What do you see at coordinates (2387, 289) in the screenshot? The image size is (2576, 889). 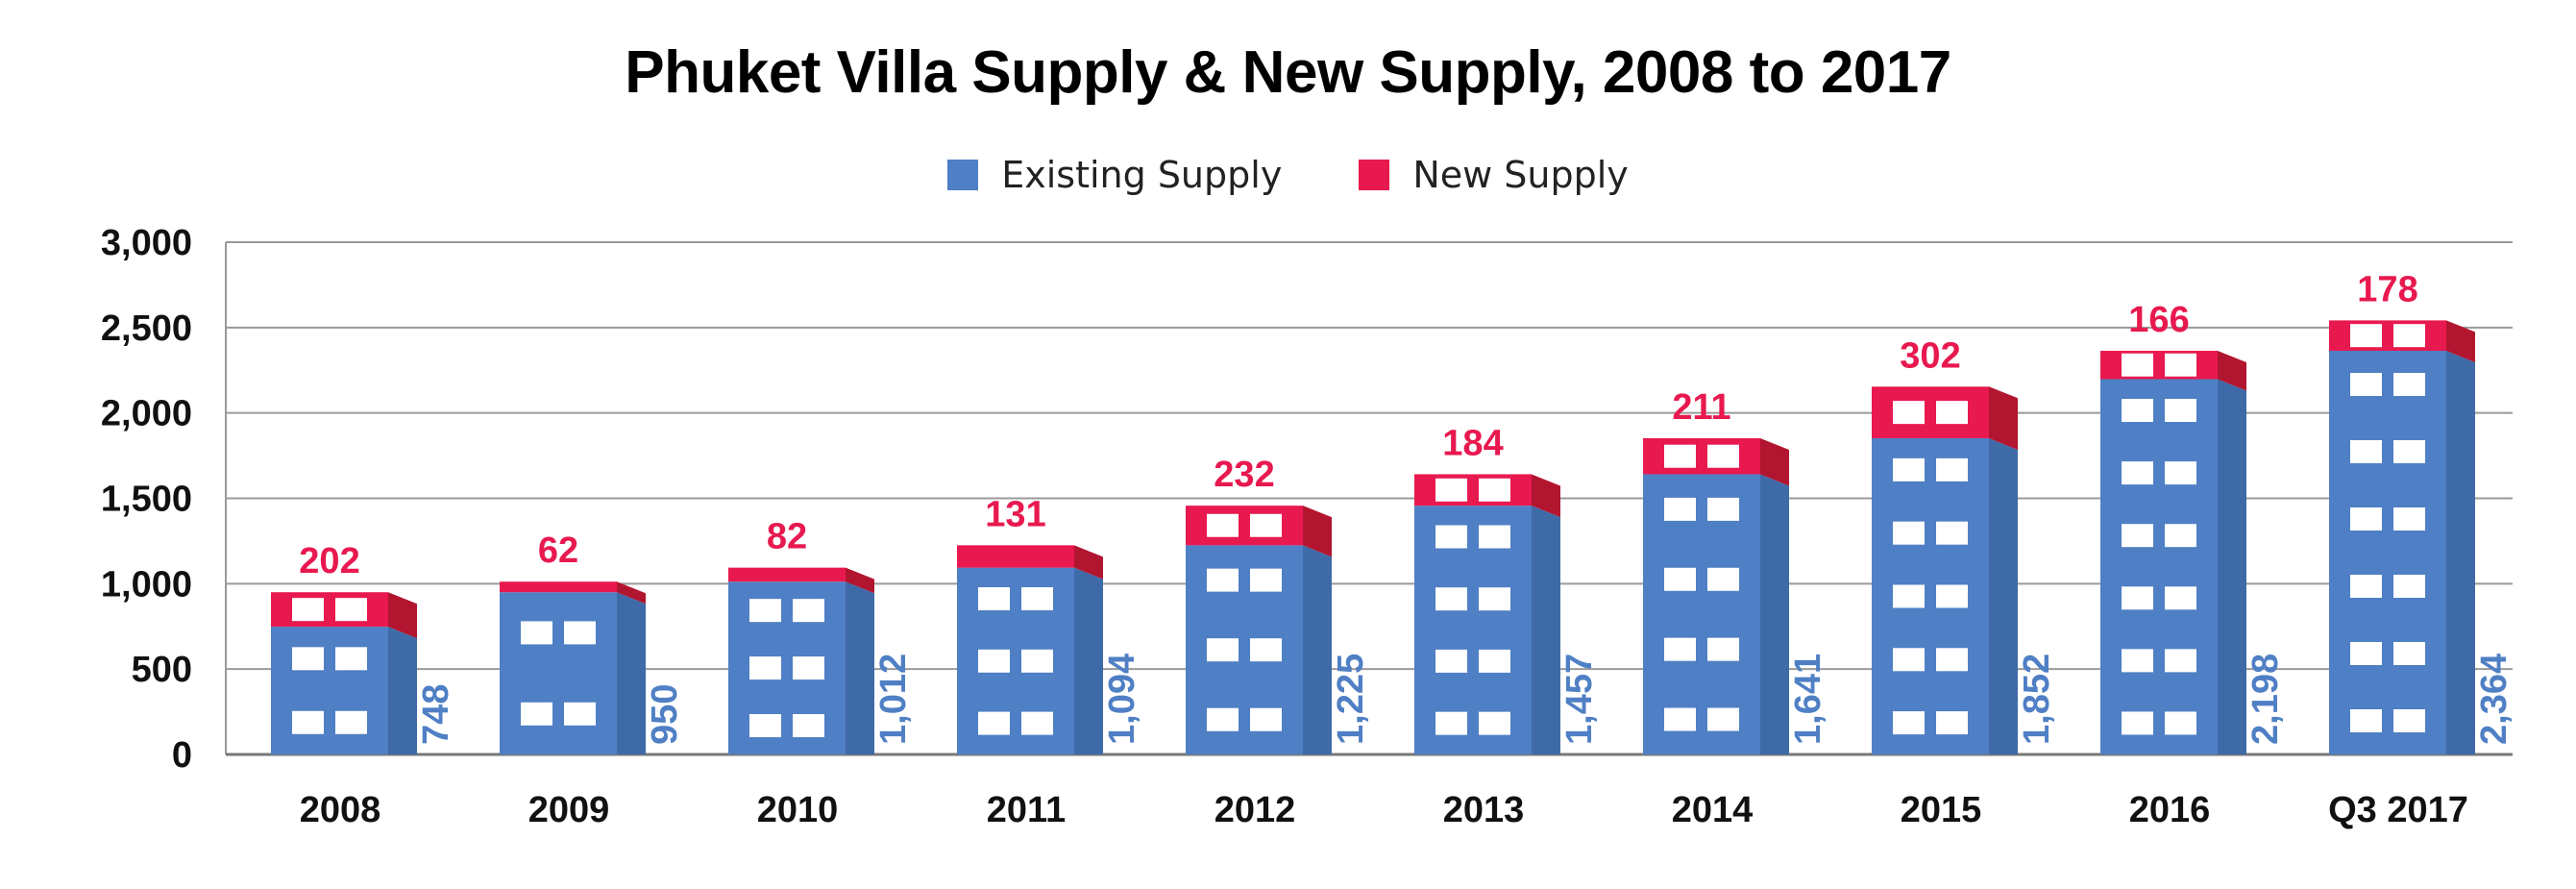 I see `new-supply-label: 178` at bounding box center [2387, 289].